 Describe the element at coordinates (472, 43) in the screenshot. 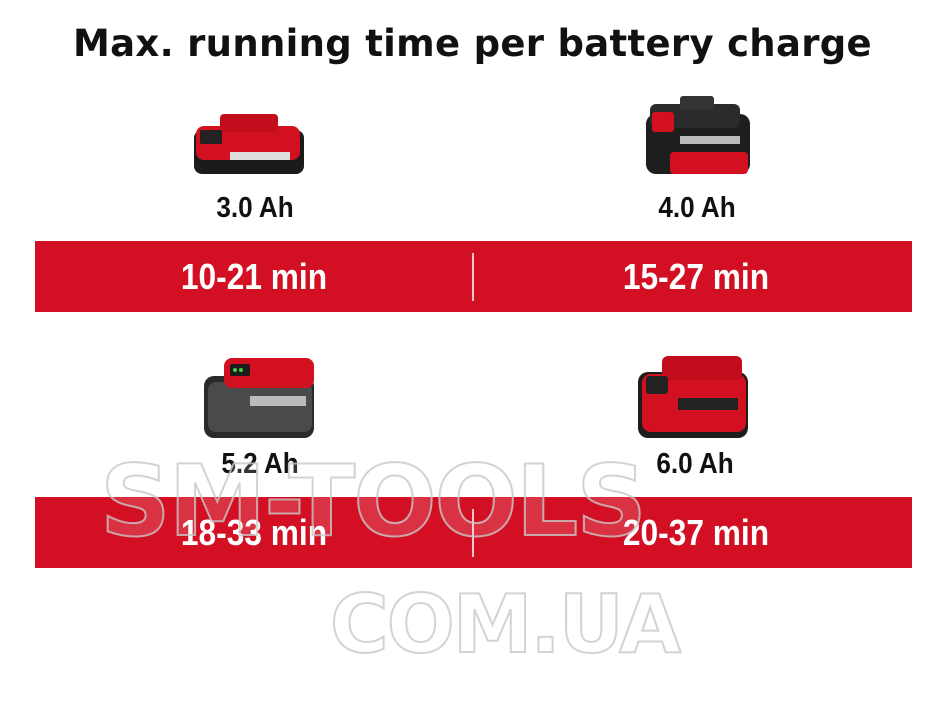

I see `page-title: Max. running time per battery charge` at that location.